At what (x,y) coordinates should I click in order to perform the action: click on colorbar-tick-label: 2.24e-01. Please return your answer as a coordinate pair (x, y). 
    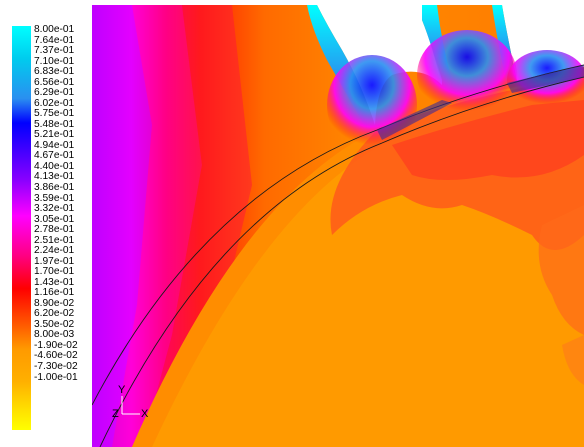
    Looking at the image, I should click on (54, 251).